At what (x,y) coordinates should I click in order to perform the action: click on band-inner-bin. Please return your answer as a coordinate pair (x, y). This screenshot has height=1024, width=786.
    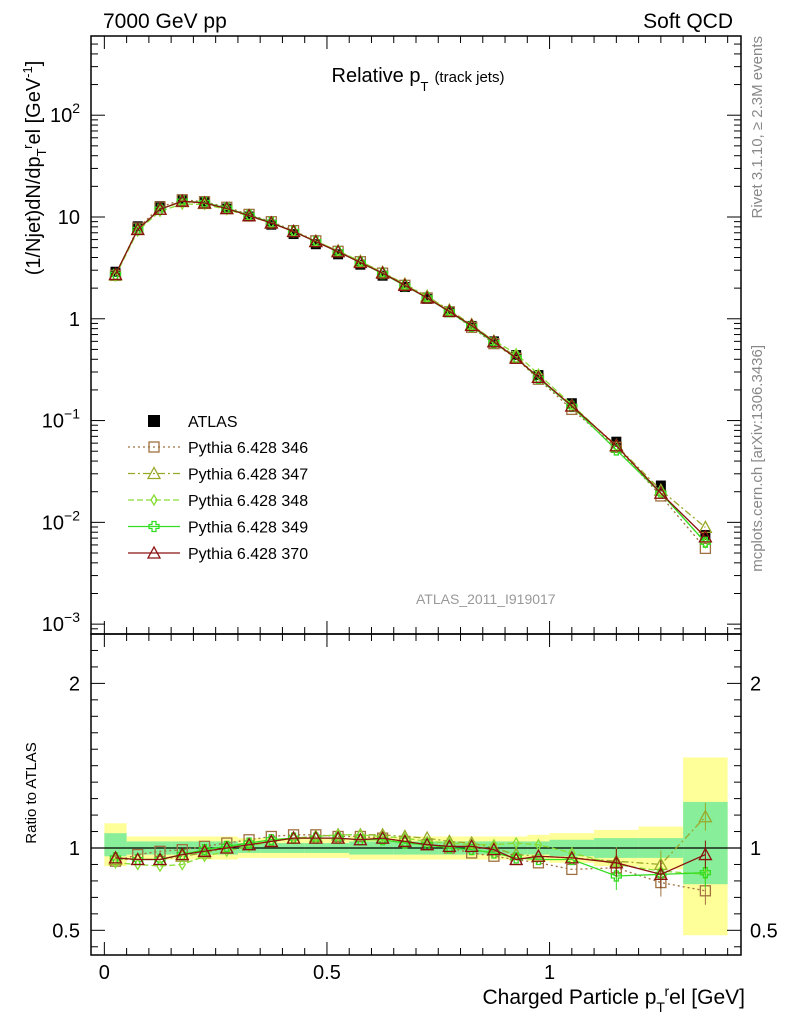
    Looking at the image, I should click on (115, 845).